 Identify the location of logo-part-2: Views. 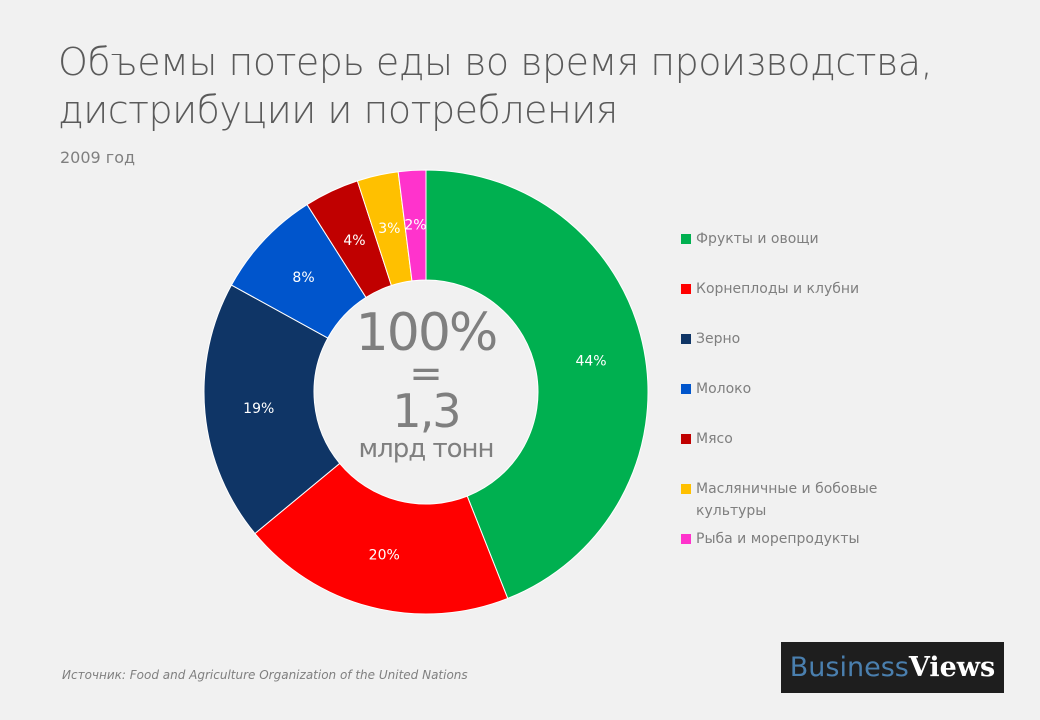
(952, 667).